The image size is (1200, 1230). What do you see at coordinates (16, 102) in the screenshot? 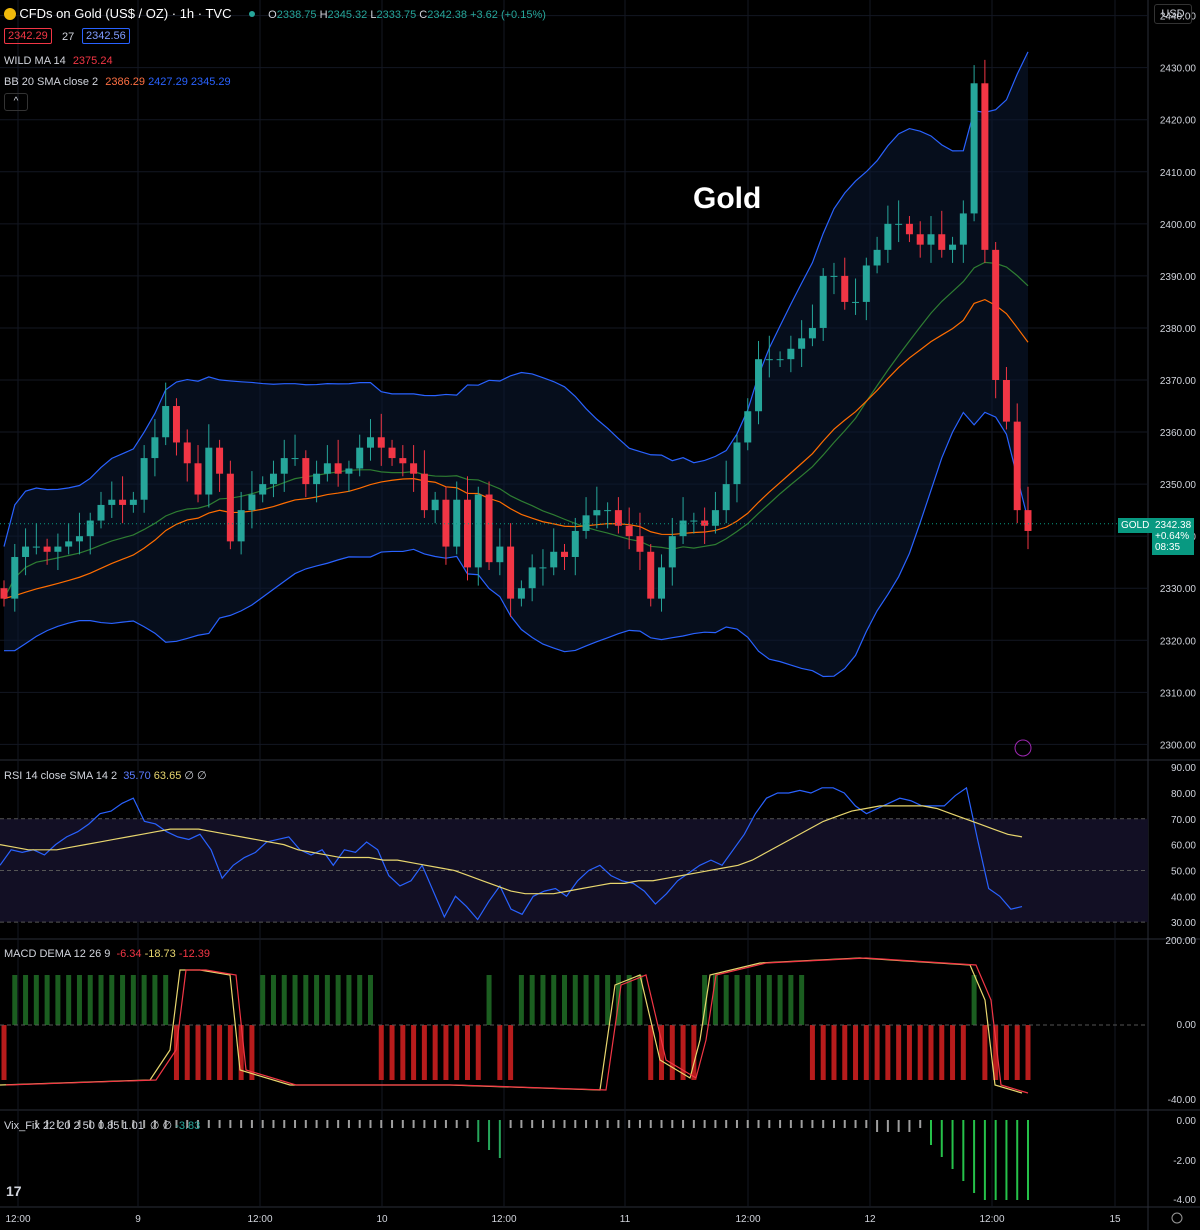
I see `collapse-legend-button: ^` at bounding box center [16, 102].